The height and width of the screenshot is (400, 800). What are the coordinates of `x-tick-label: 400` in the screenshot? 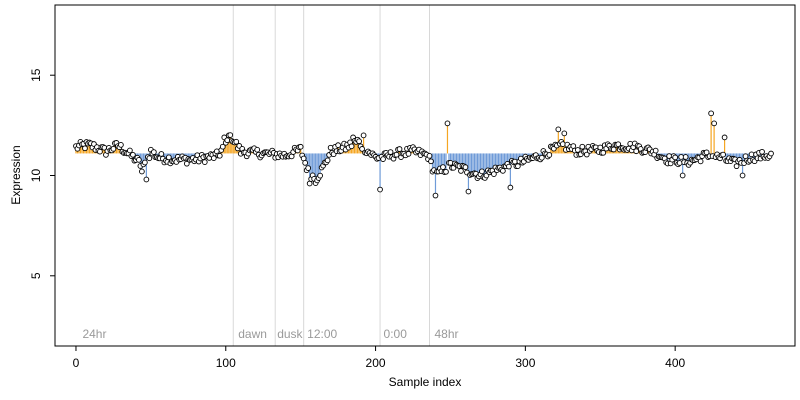 It's located at (675, 363).